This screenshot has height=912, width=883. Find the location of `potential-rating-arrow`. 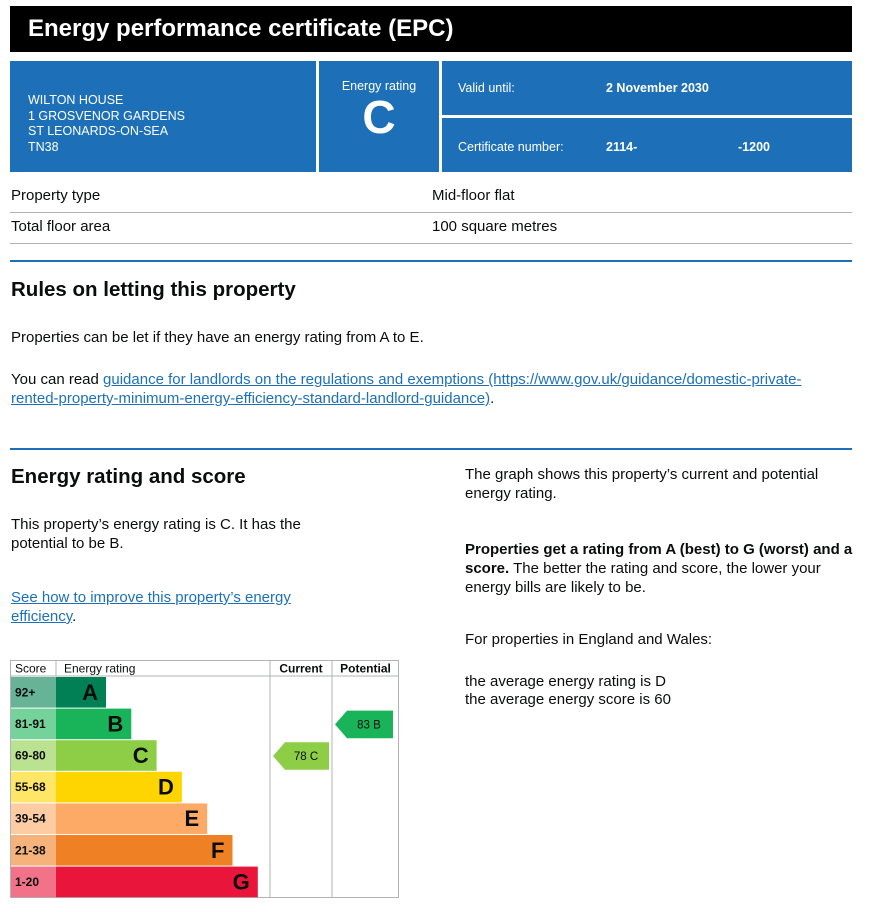

potential-rating-arrow is located at coordinates (364, 724).